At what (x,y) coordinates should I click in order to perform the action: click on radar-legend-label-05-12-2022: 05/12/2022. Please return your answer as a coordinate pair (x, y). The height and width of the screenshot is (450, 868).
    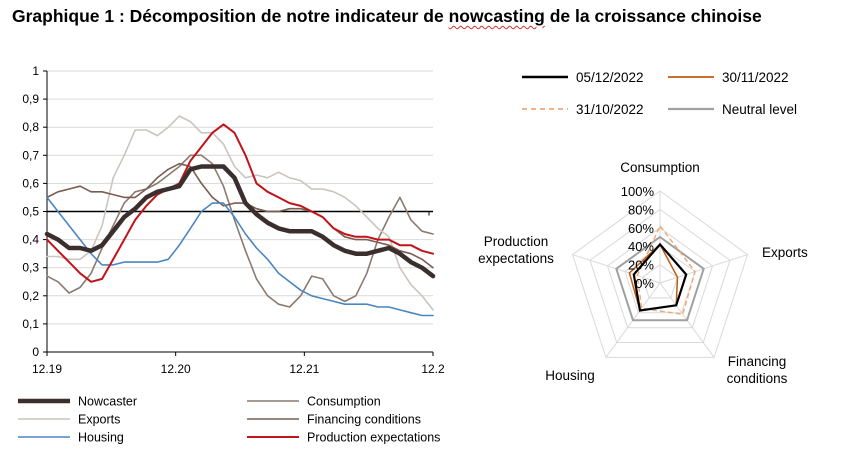
    Looking at the image, I should click on (610, 77).